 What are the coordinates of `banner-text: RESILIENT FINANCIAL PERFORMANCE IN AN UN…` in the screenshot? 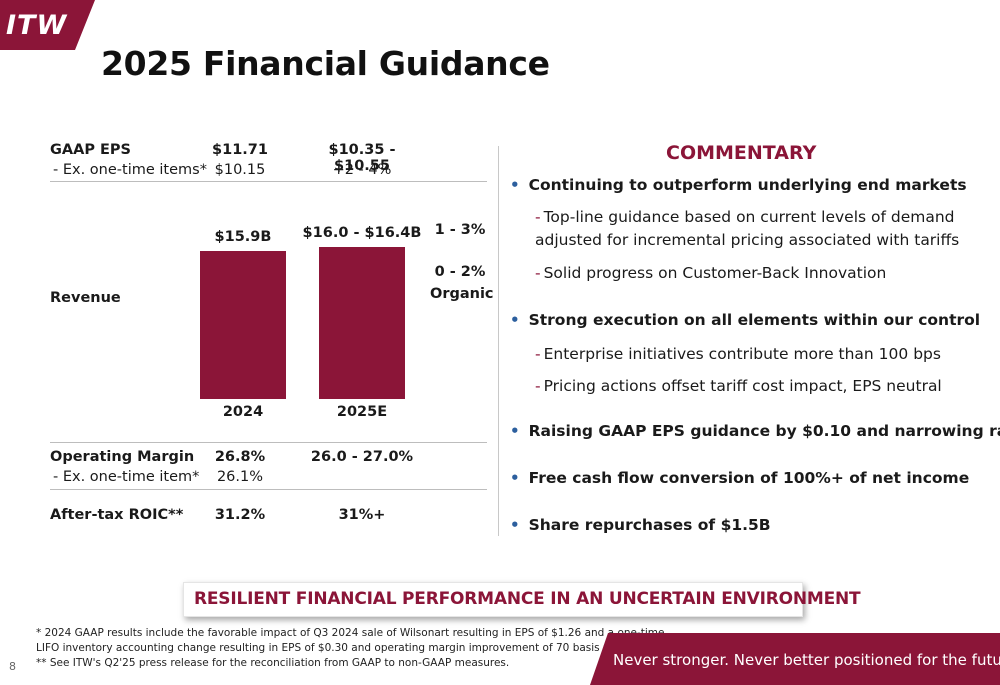 It's located at (527, 599).